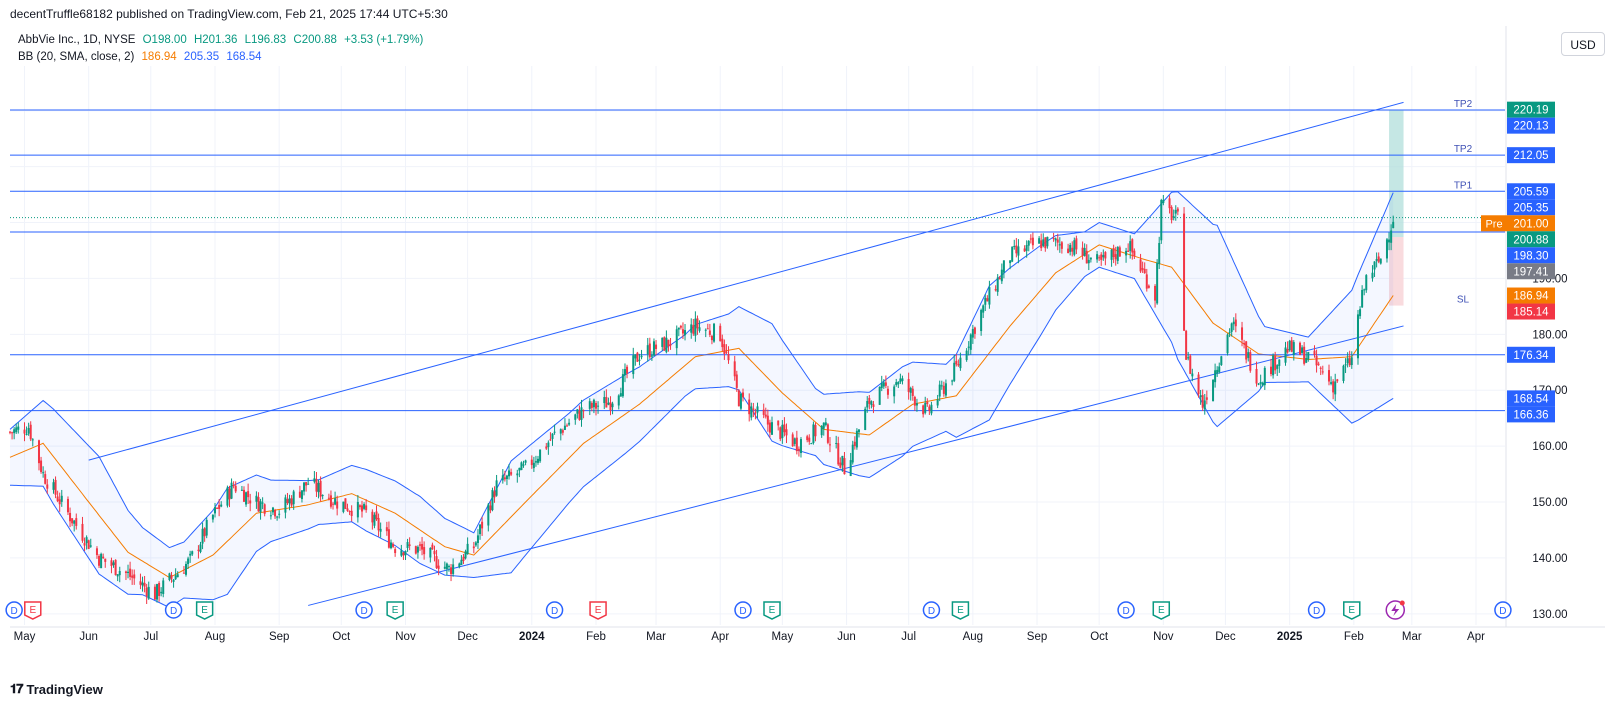  What do you see at coordinates (363, 611) in the screenshot?
I see `dividend-marker-label: D` at bounding box center [363, 611].